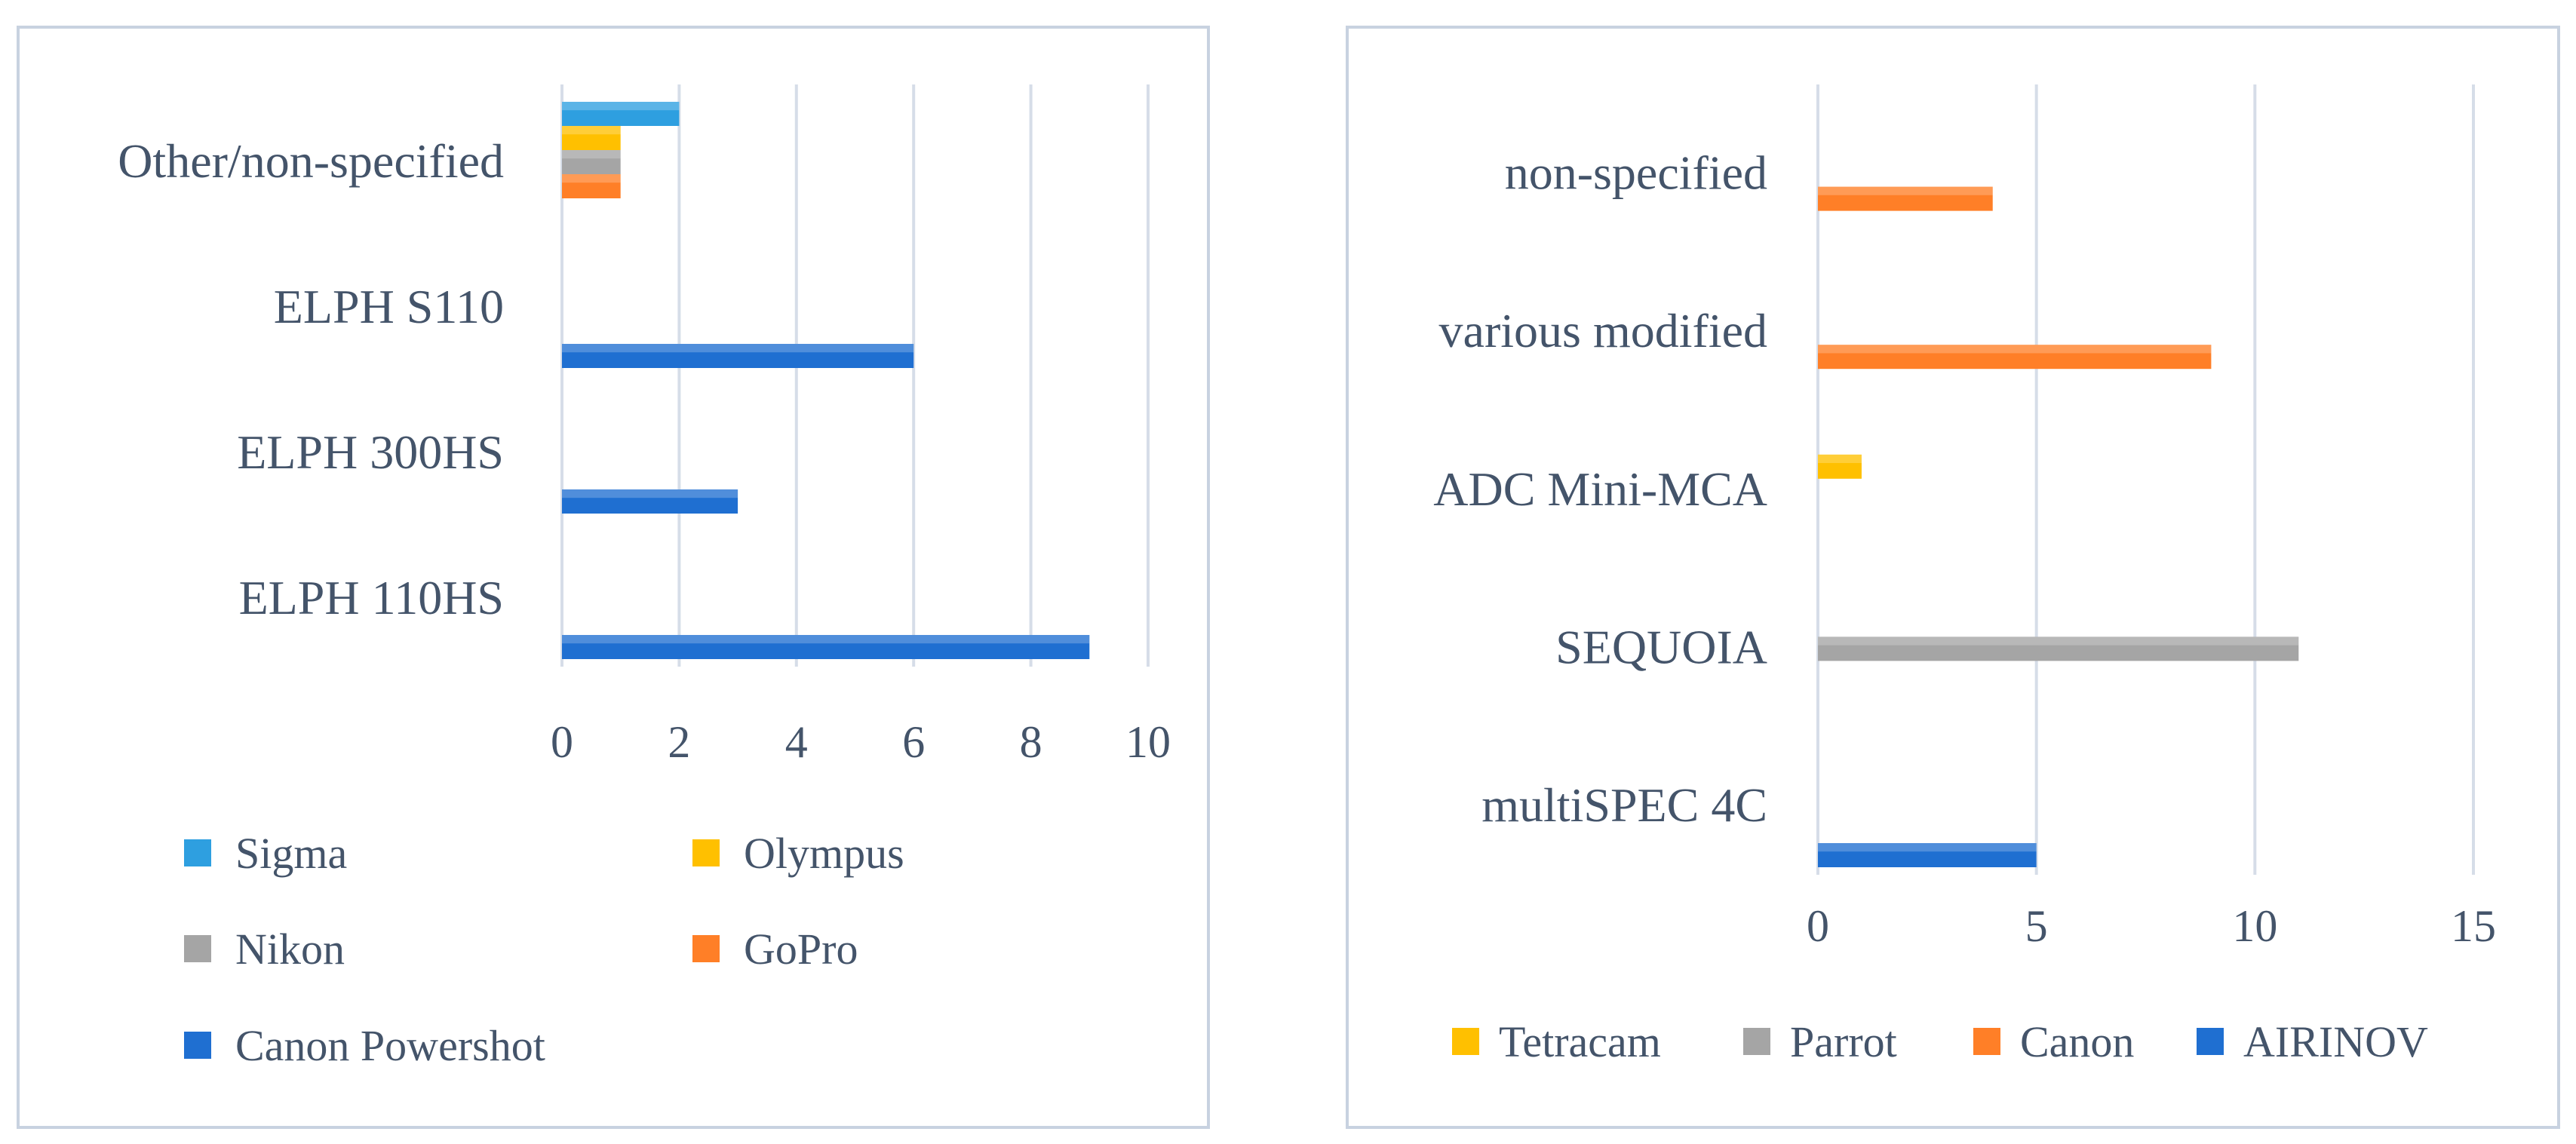 The width and height of the screenshot is (2576, 1144). Describe the element at coordinates (1580, 1041) in the screenshot. I see `legend-label-tetracam: Tetracam` at that location.